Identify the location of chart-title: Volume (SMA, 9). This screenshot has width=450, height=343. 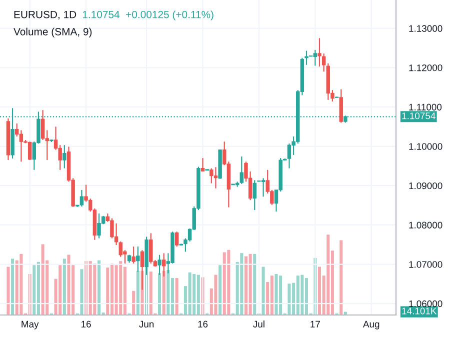
(53, 33).